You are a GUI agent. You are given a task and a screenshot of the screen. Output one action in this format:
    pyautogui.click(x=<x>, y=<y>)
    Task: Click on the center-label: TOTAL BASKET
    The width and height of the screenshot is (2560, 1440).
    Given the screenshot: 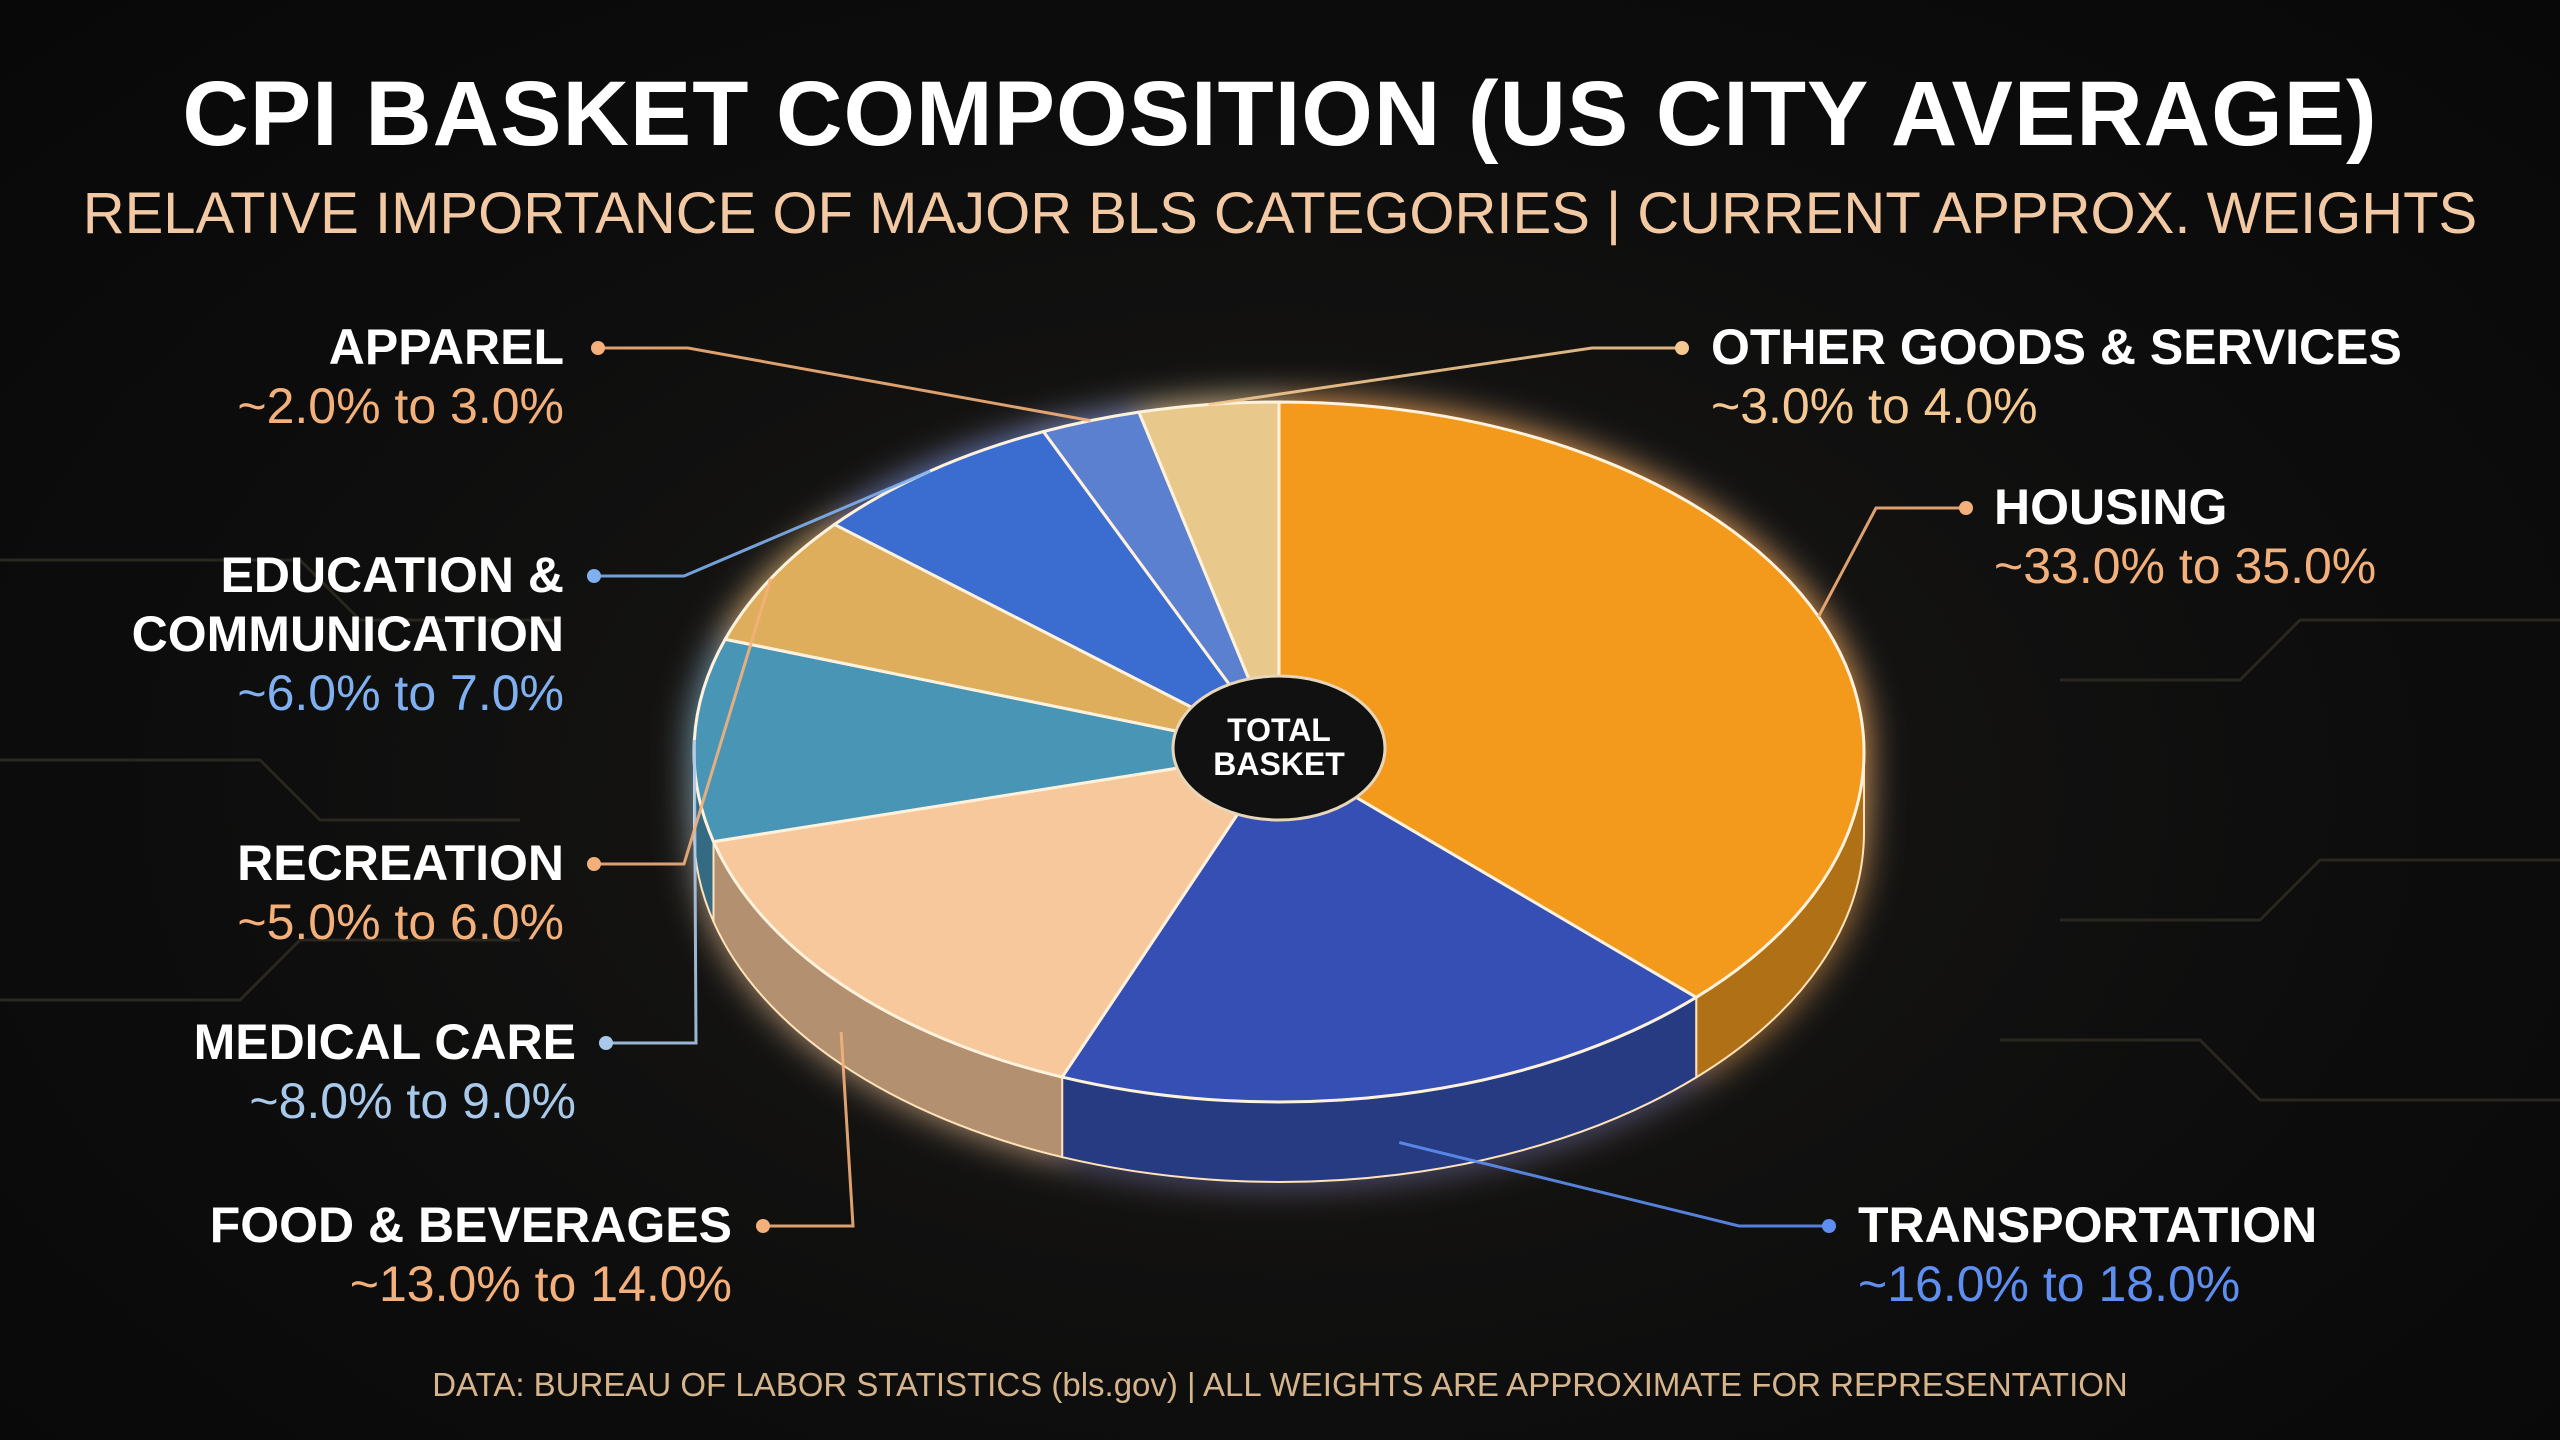 What is the action you would take?
    pyautogui.click(x=1279, y=747)
    